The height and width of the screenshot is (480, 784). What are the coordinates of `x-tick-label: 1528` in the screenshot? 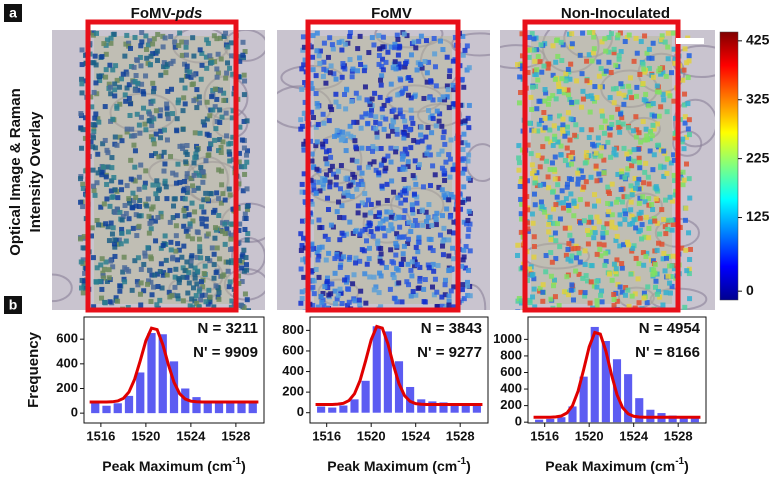 It's located at (460, 435).